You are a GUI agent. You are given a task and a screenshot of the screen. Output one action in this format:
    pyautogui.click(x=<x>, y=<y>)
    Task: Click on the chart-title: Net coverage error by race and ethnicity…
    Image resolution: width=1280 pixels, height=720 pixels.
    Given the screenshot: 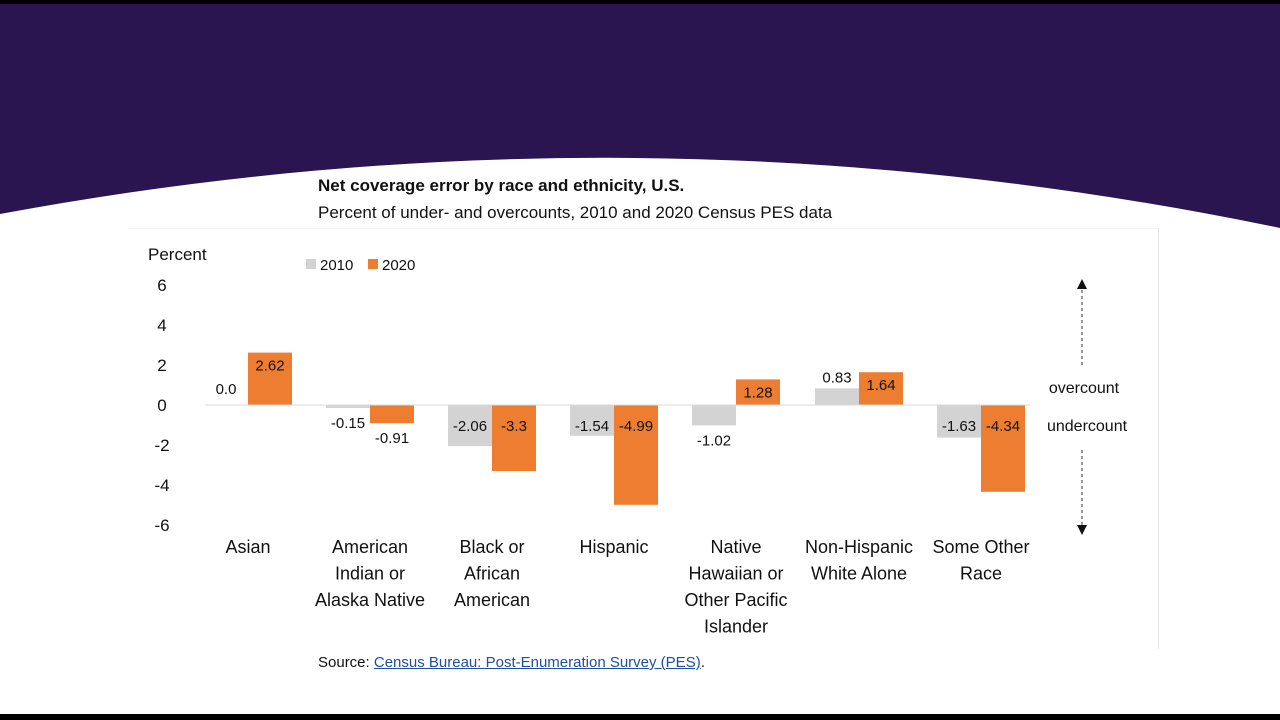 What is the action you would take?
    pyautogui.click(x=501, y=185)
    